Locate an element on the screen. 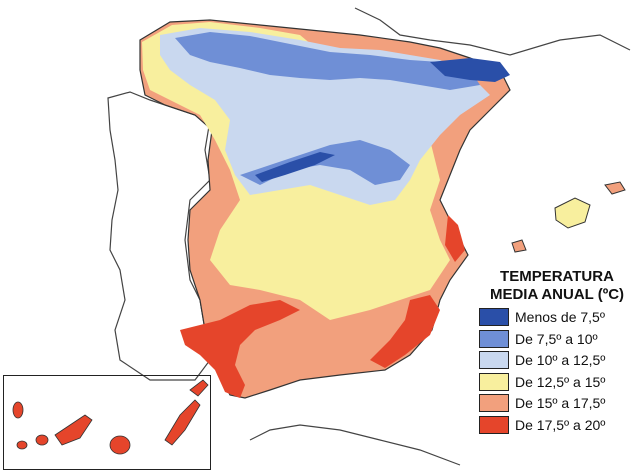 Image resolution: width=642 pixels, height=476 pixels. mallorca is located at coordinates (572, 213).